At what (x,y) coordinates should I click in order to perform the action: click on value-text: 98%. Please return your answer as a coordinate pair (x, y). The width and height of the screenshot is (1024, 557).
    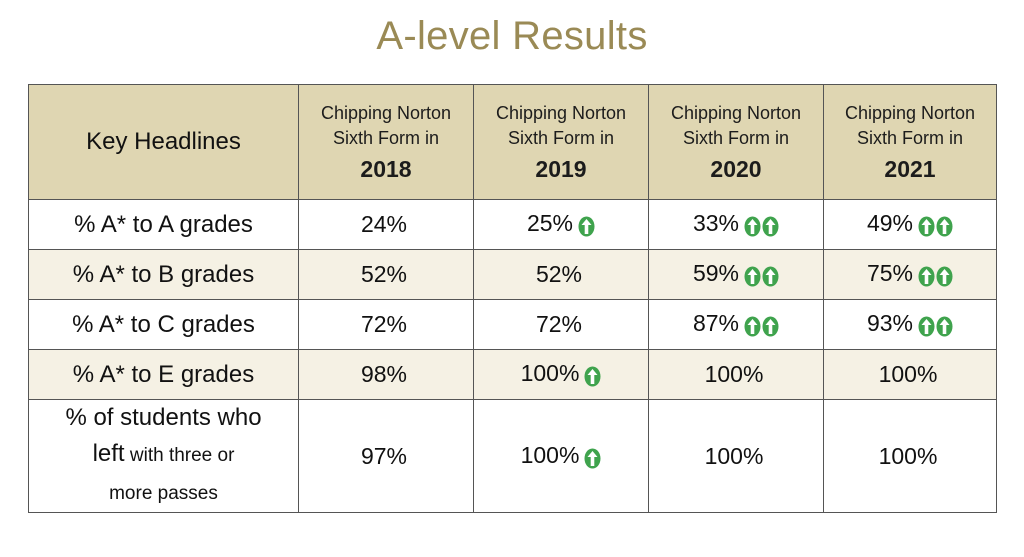
    Looking at the image, I should click on (384, 374).